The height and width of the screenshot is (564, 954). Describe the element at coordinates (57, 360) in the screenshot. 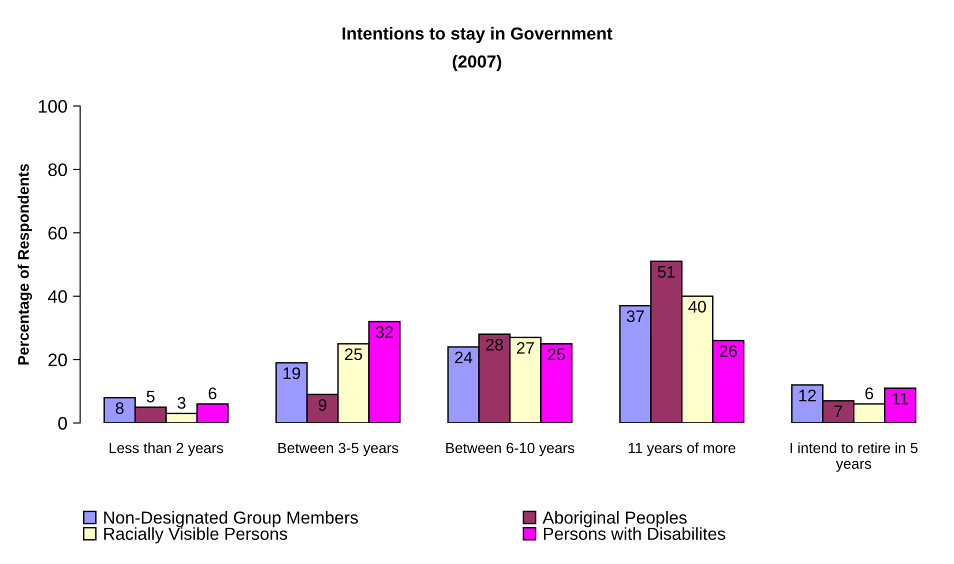

I see `y-tick-label: 20` at that location.